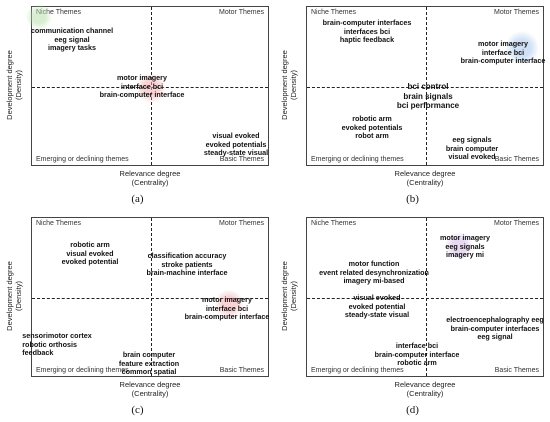  What do you see at coordinates (374, 263) in the screenshot?
I see `cluster-term: motor function` at bounding box center [374, 263].